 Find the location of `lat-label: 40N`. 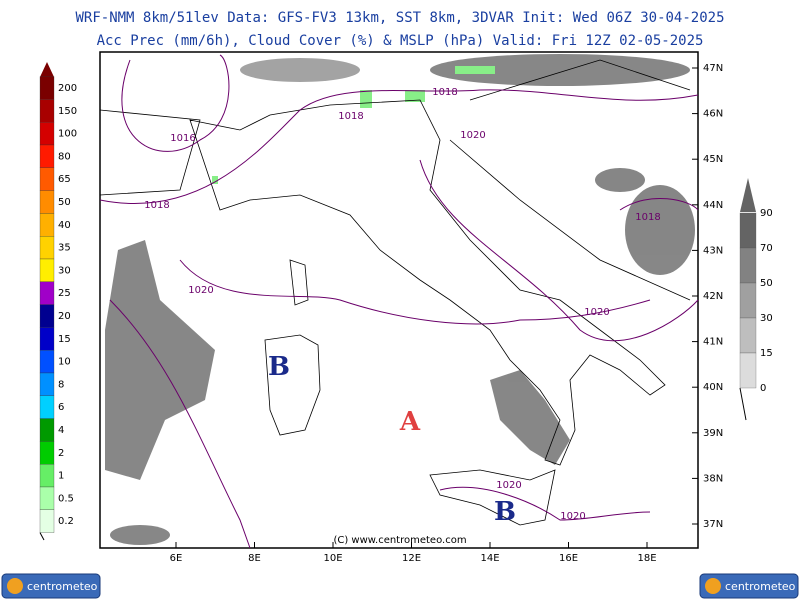

lat-label: 40N is located at coordinates (713, 387).